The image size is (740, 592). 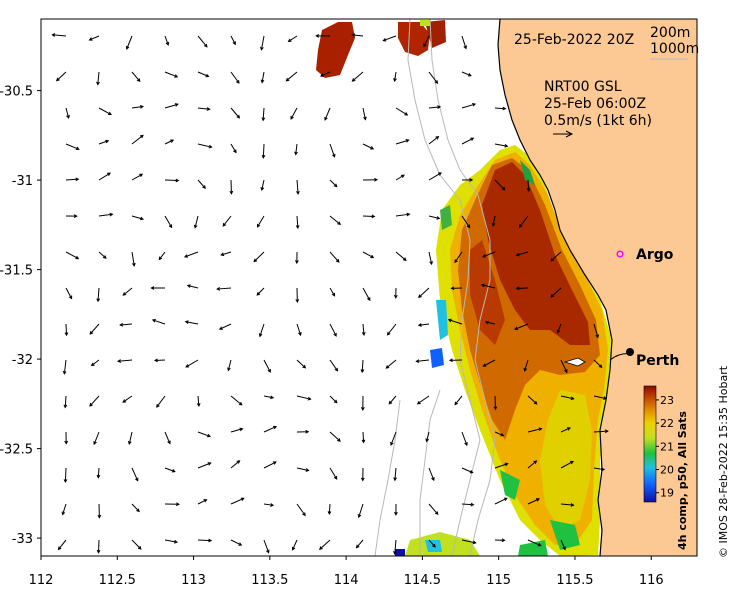 I want to click on y-axis: -30.5 -31 -31.5 -32 -32.5 -33, so click(x=20, y=316).